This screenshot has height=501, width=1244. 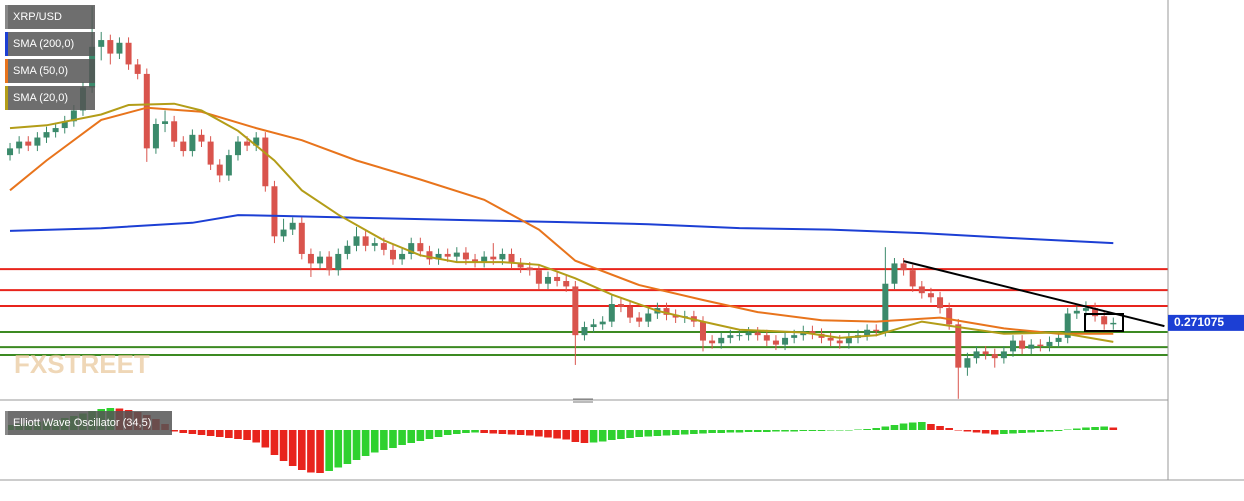 I want to click on legend-label: SMA (50,0), so click(x=40, y=71).